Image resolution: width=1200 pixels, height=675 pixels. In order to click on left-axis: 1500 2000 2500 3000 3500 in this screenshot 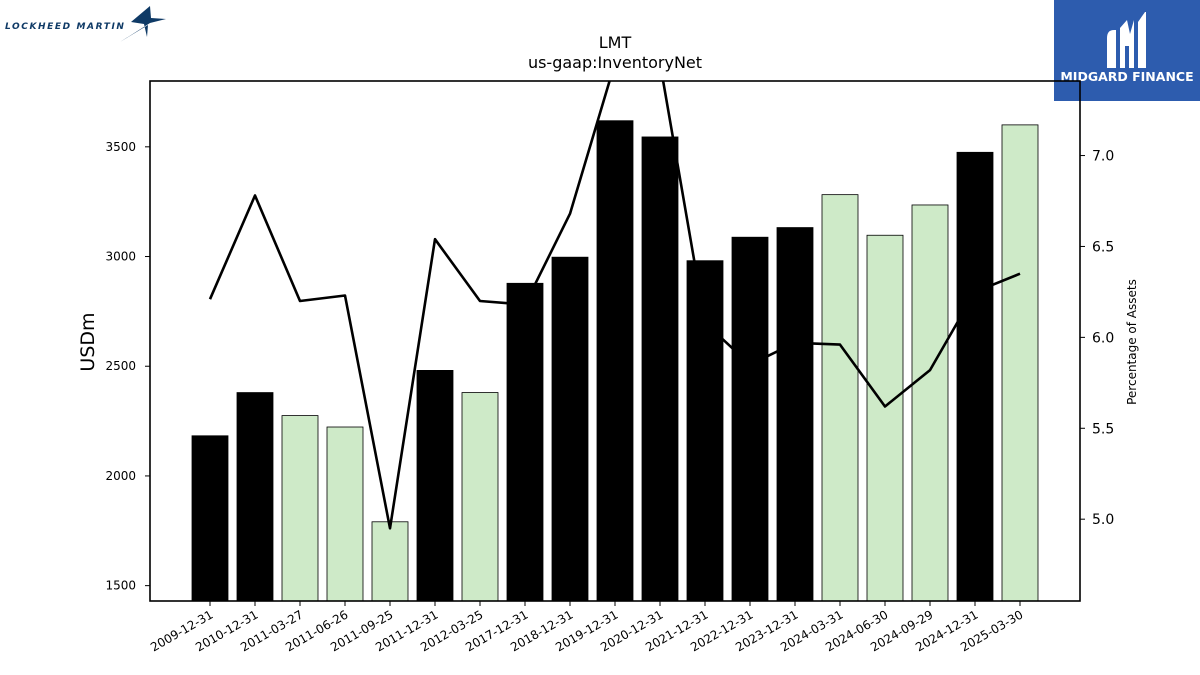, I will do `click(127, 366)`.